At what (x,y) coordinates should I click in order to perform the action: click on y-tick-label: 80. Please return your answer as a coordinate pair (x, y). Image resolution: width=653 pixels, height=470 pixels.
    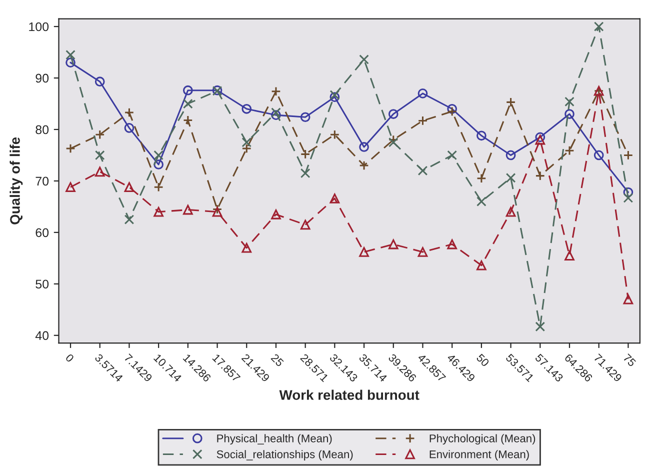
    Looking at the image, I should click on (42, 129).